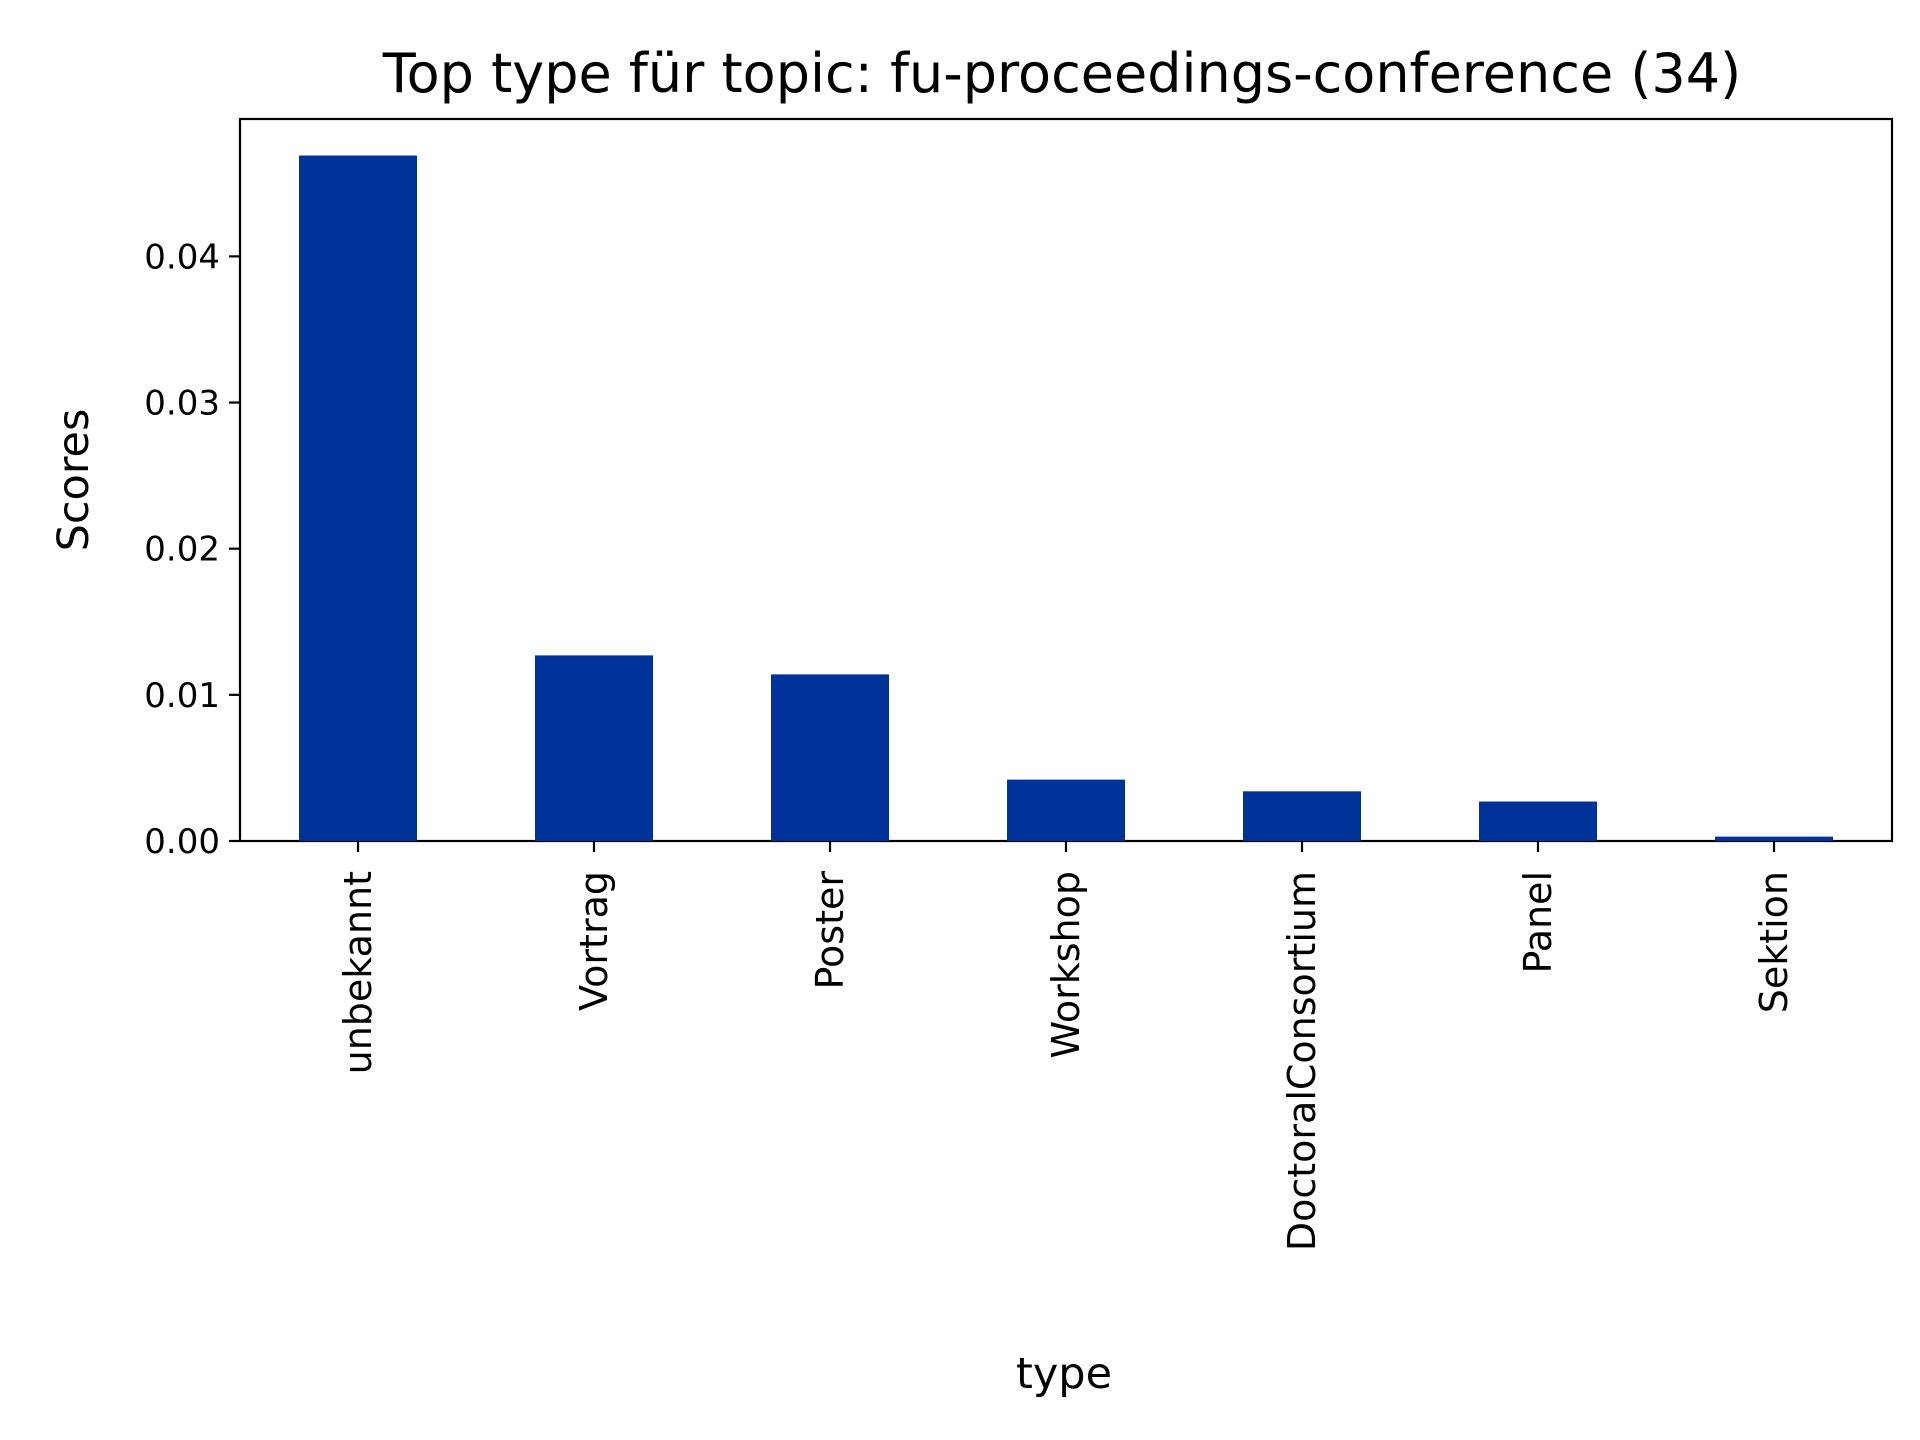 The height and width of the screenshot is (1440, 1920). I want to click on bar-unbekannt, so click(358, 498).